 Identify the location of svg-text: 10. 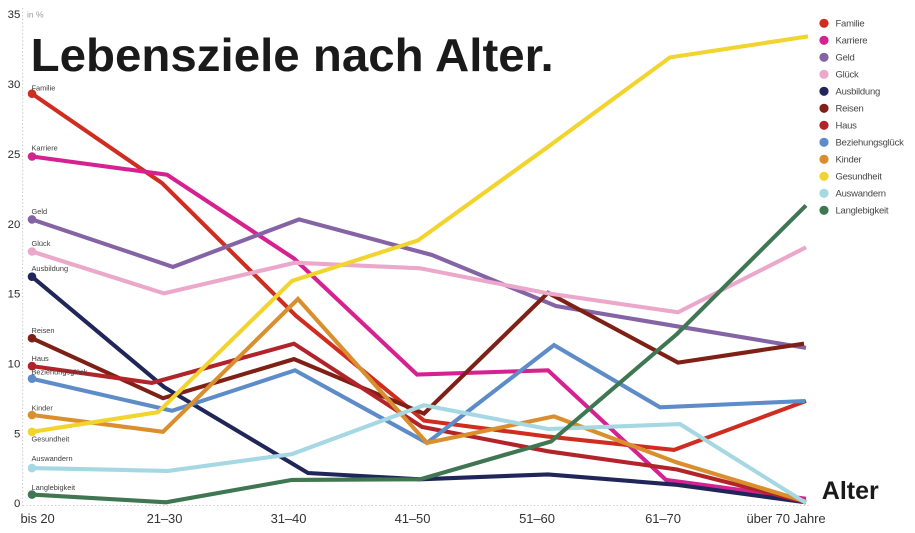
(14, 365).